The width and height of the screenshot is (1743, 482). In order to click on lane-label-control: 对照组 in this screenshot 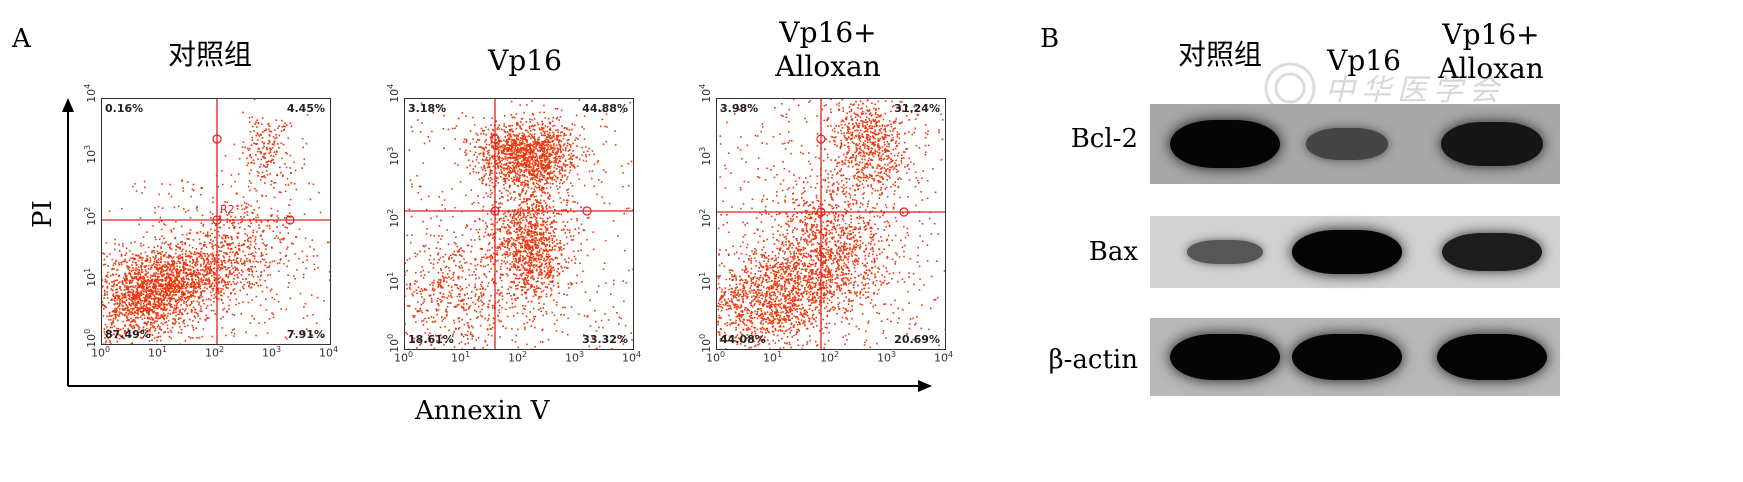, I will do `click(1219, 54)`.